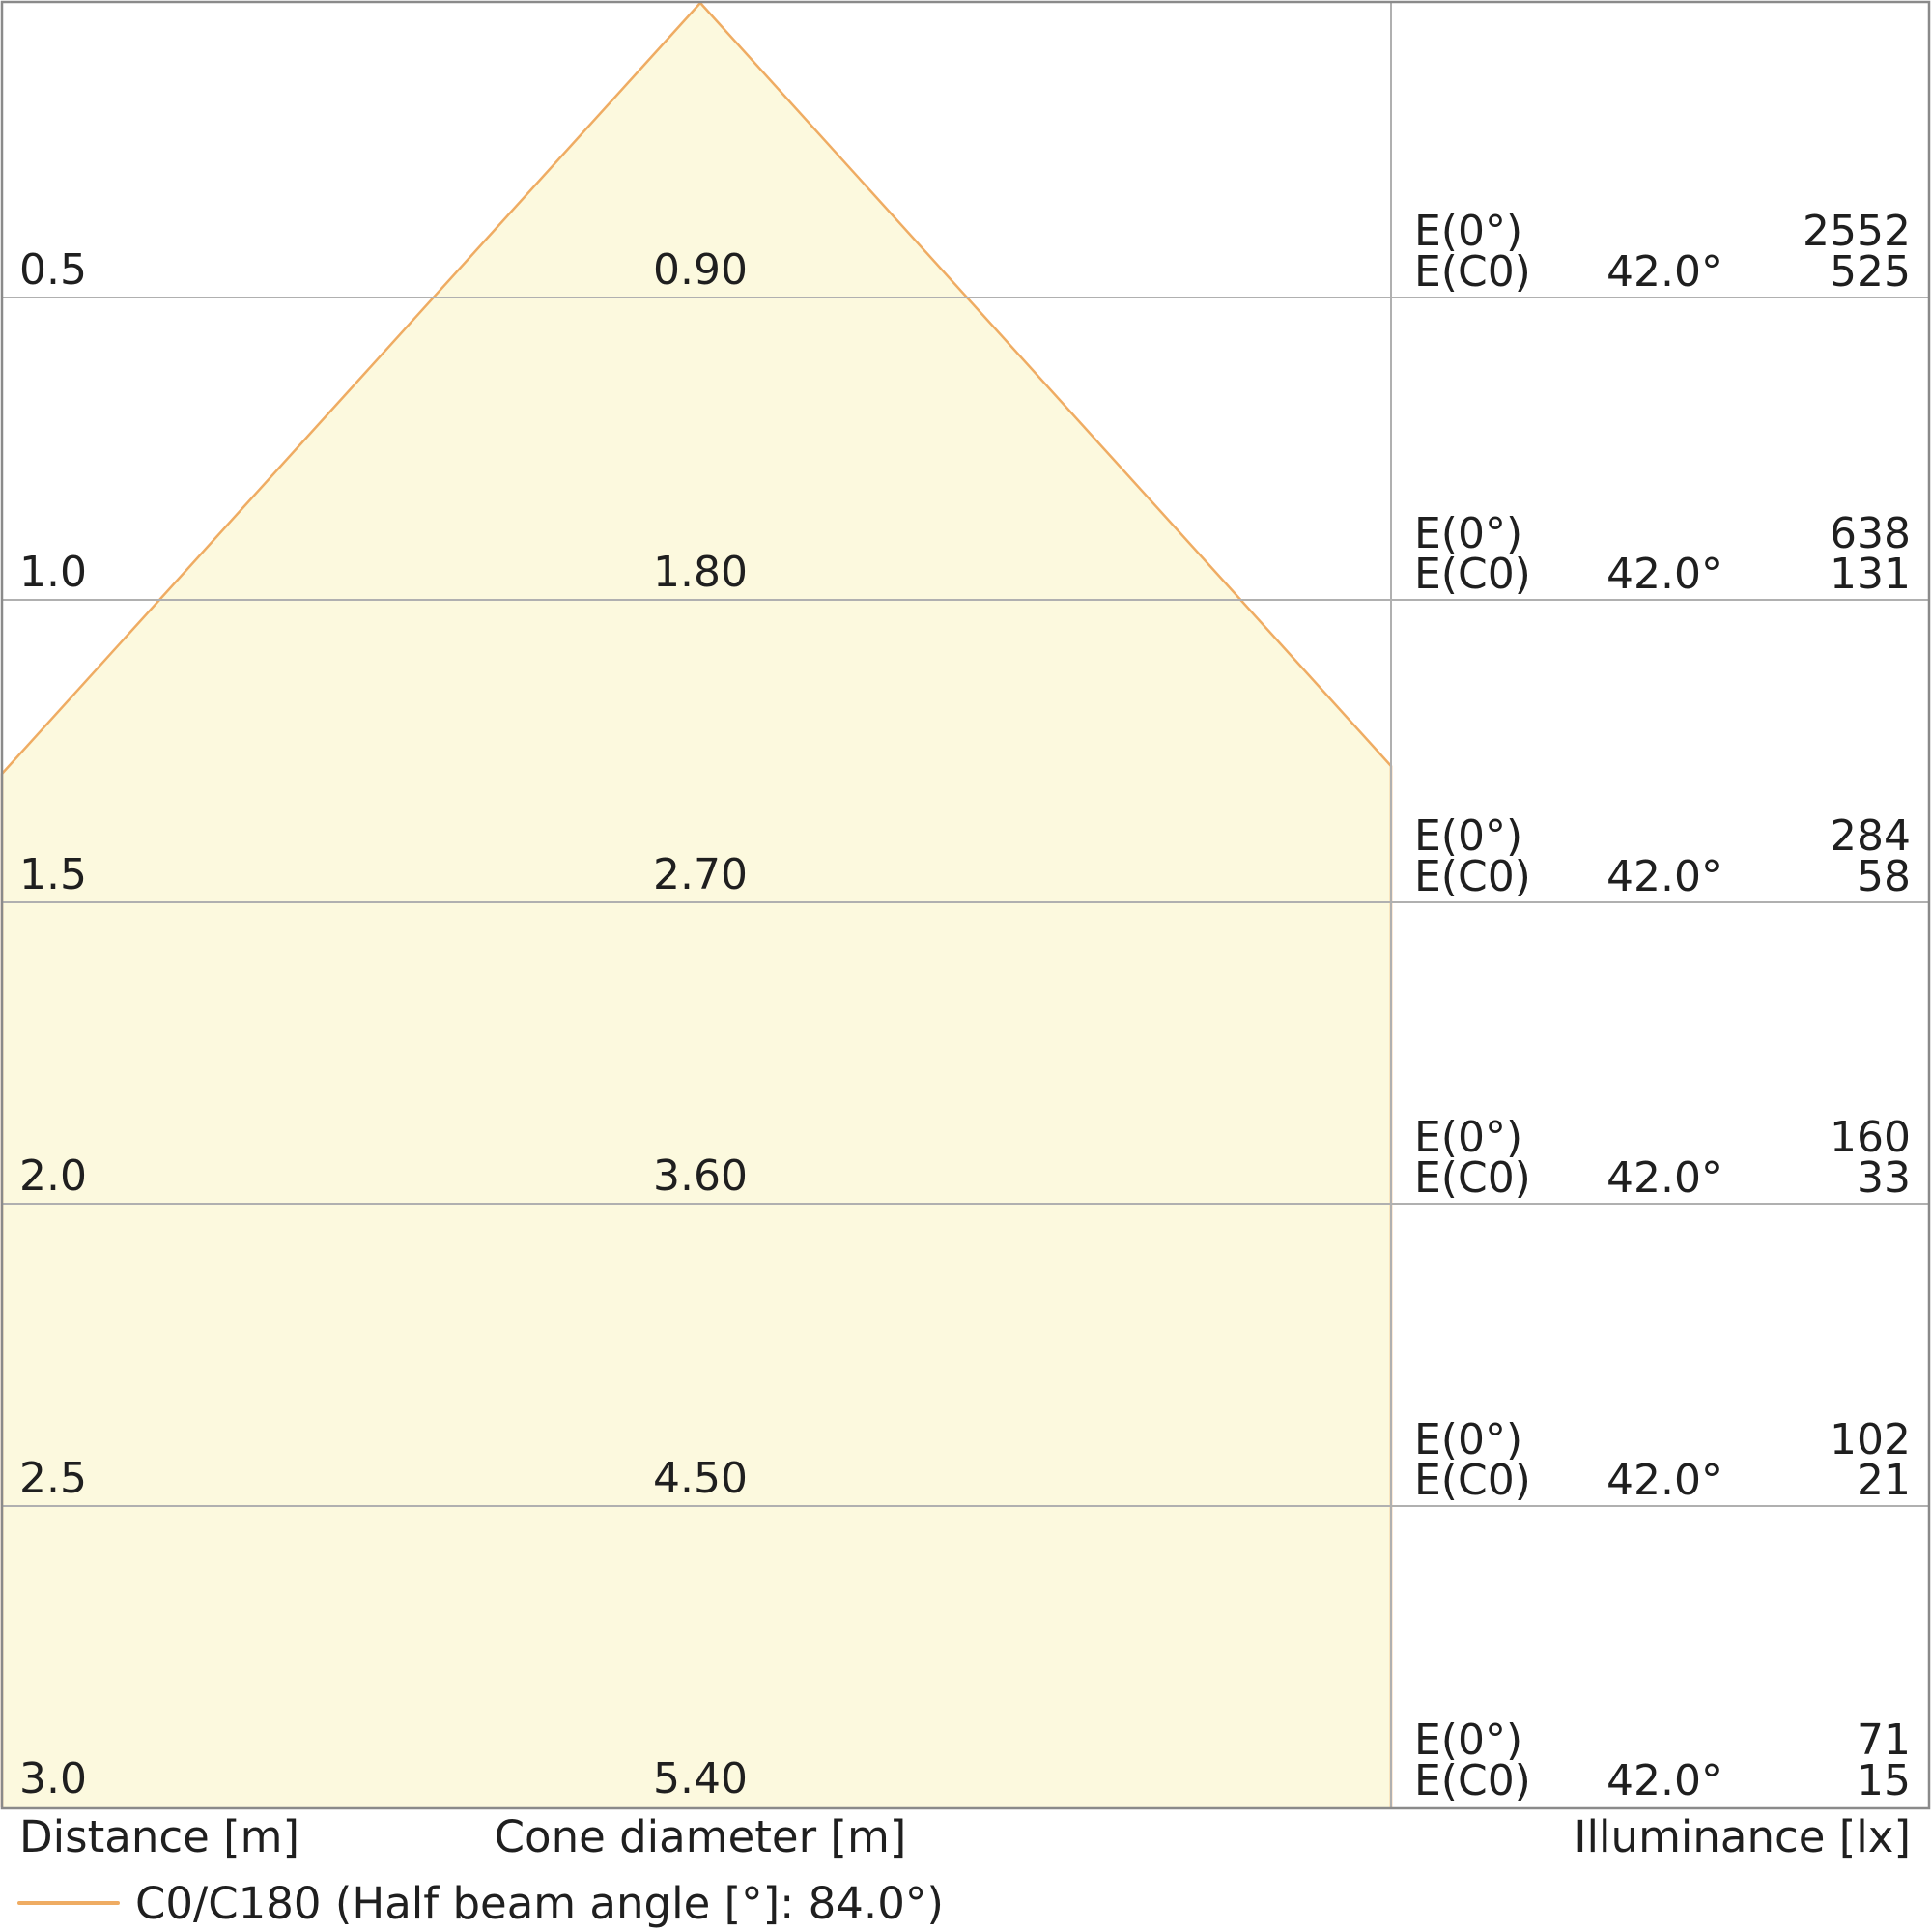 This screenshot has height=1932, width=1932. What do you see at coordinates (53, 270) in the screenshot?
I see `distance-value: 0.5` at bounding box center [53, 270].